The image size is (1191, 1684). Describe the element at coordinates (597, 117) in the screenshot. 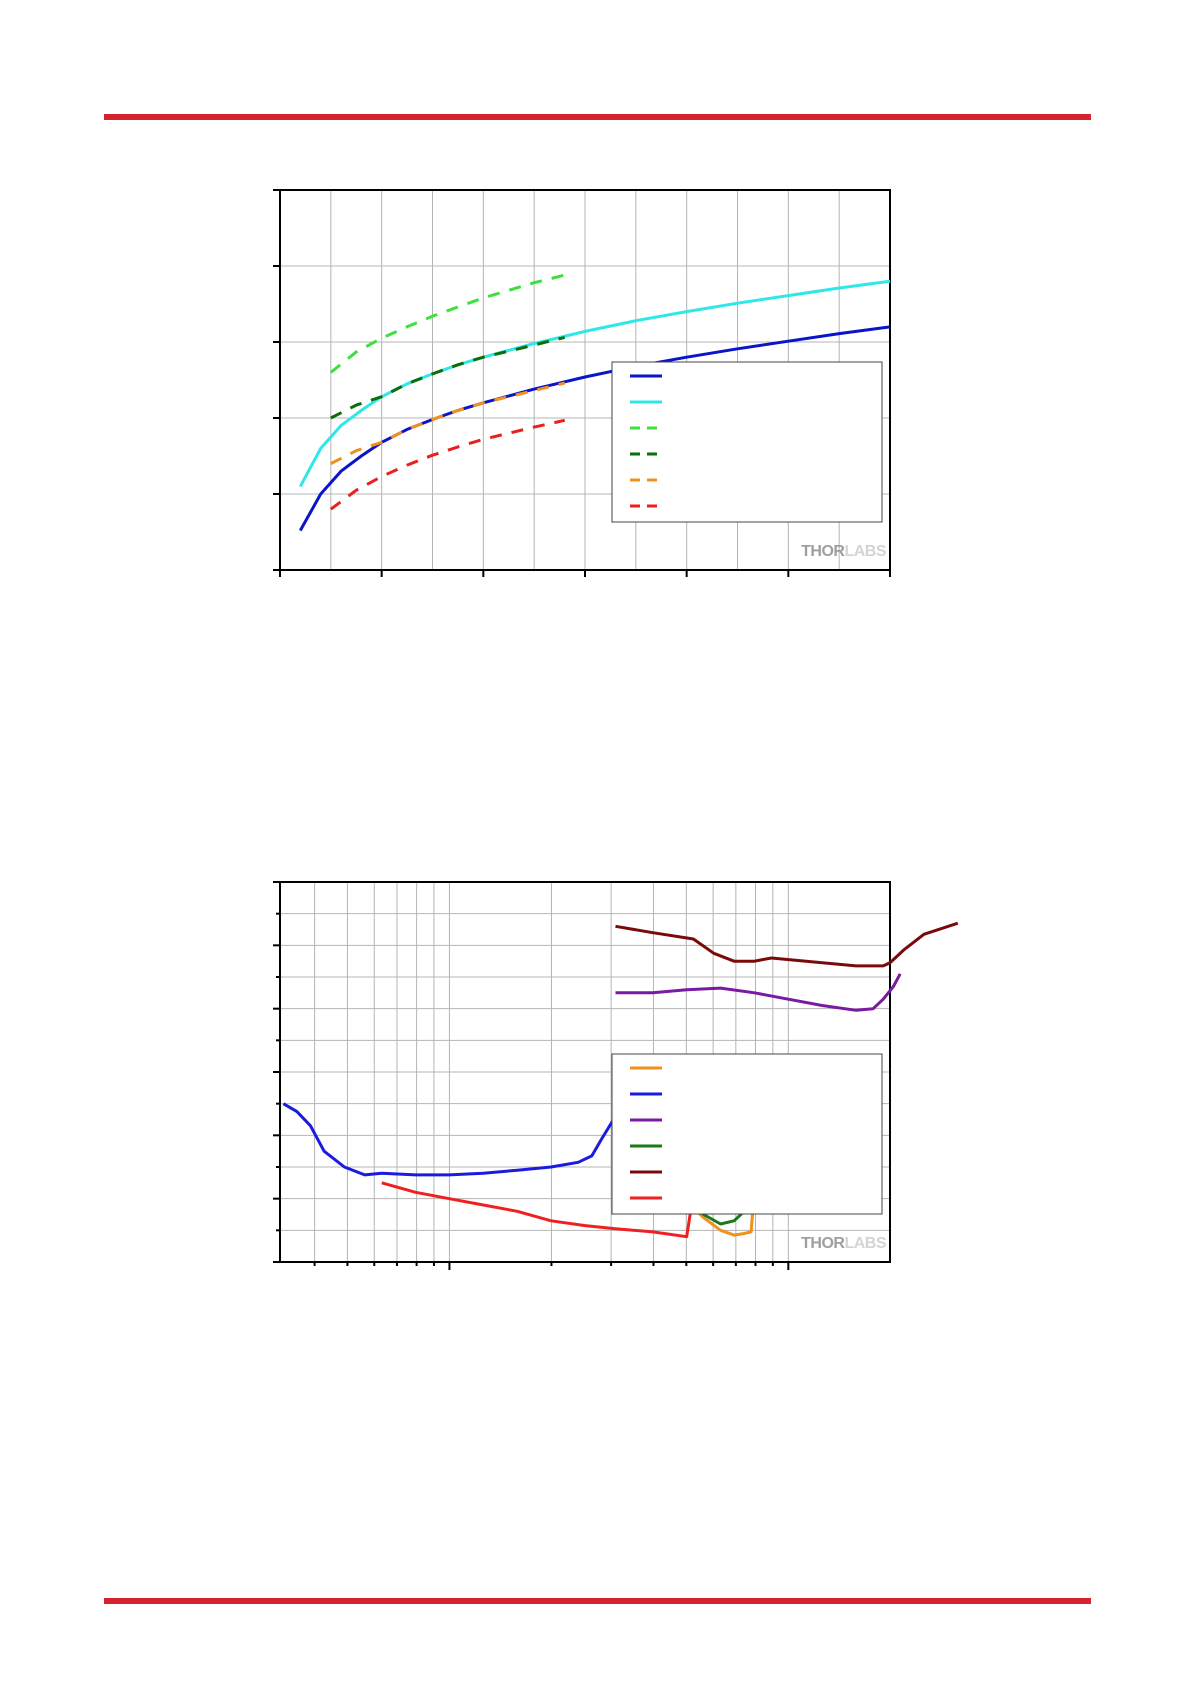

I see `header-rule` at that location.